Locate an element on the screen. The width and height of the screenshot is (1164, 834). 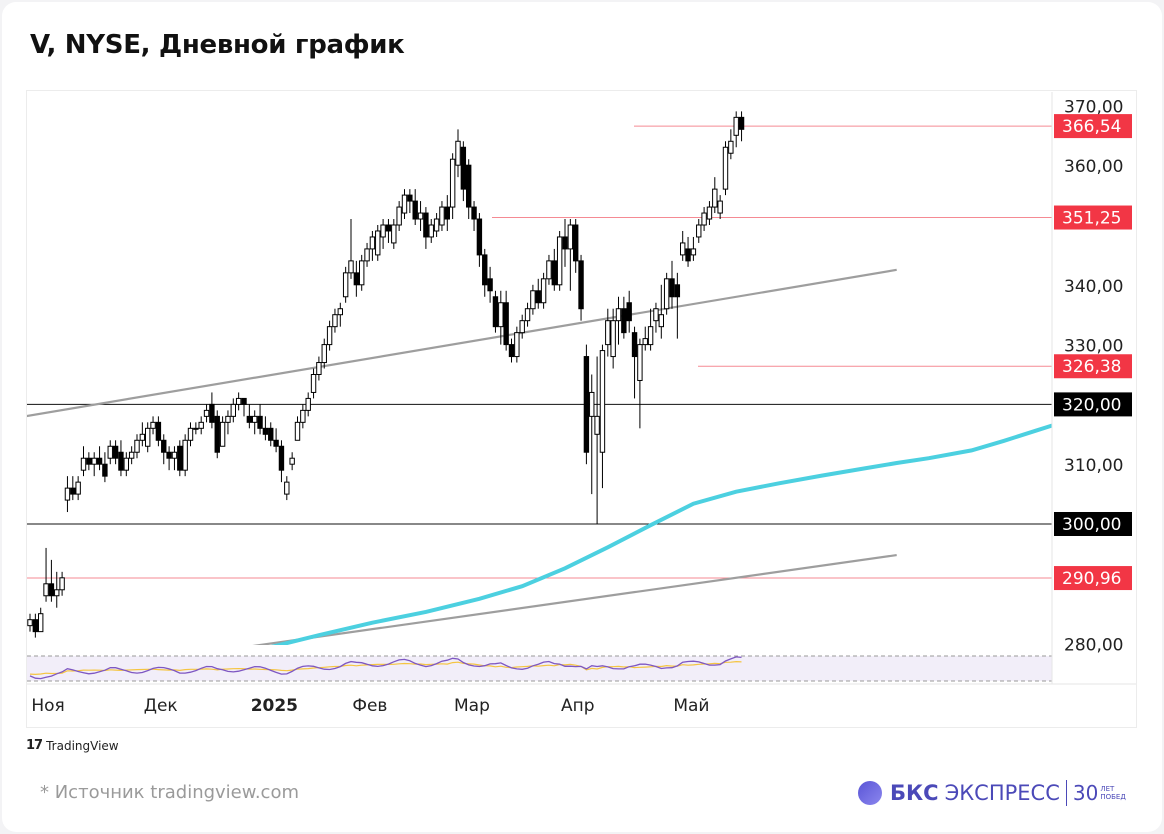
tradingview-mark-icon: 17 is located at coordinates (34, 745).